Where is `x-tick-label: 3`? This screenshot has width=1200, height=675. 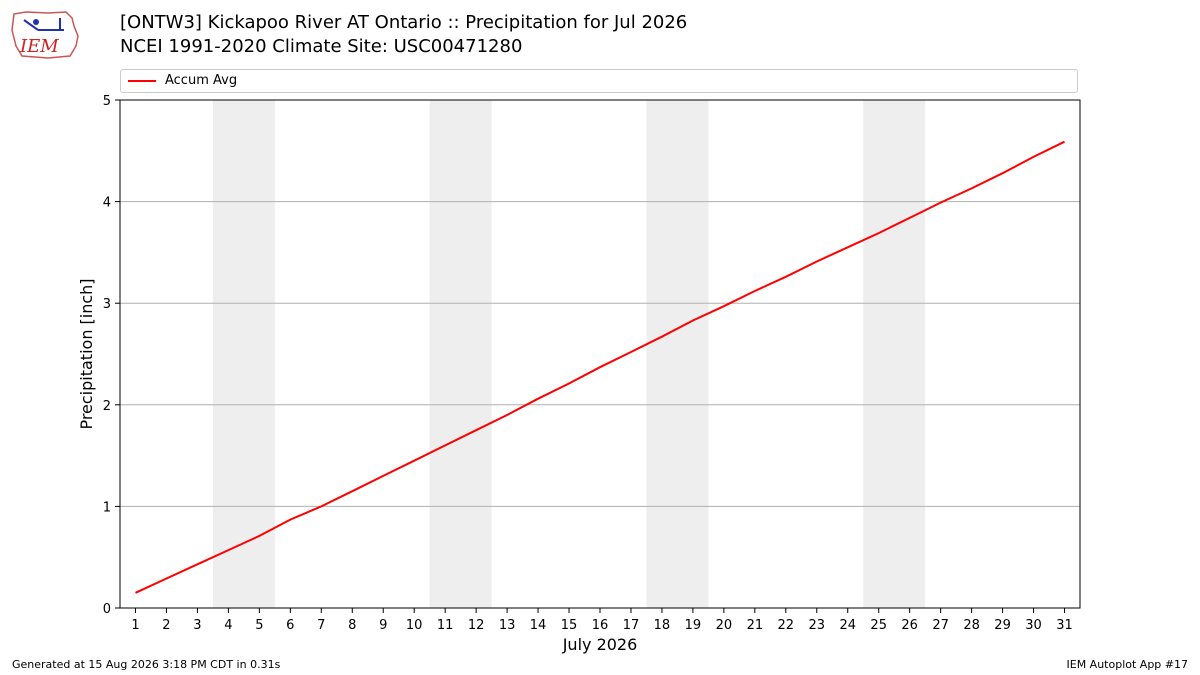 x-tick-label: 3 is located at coordinates (197, 625).